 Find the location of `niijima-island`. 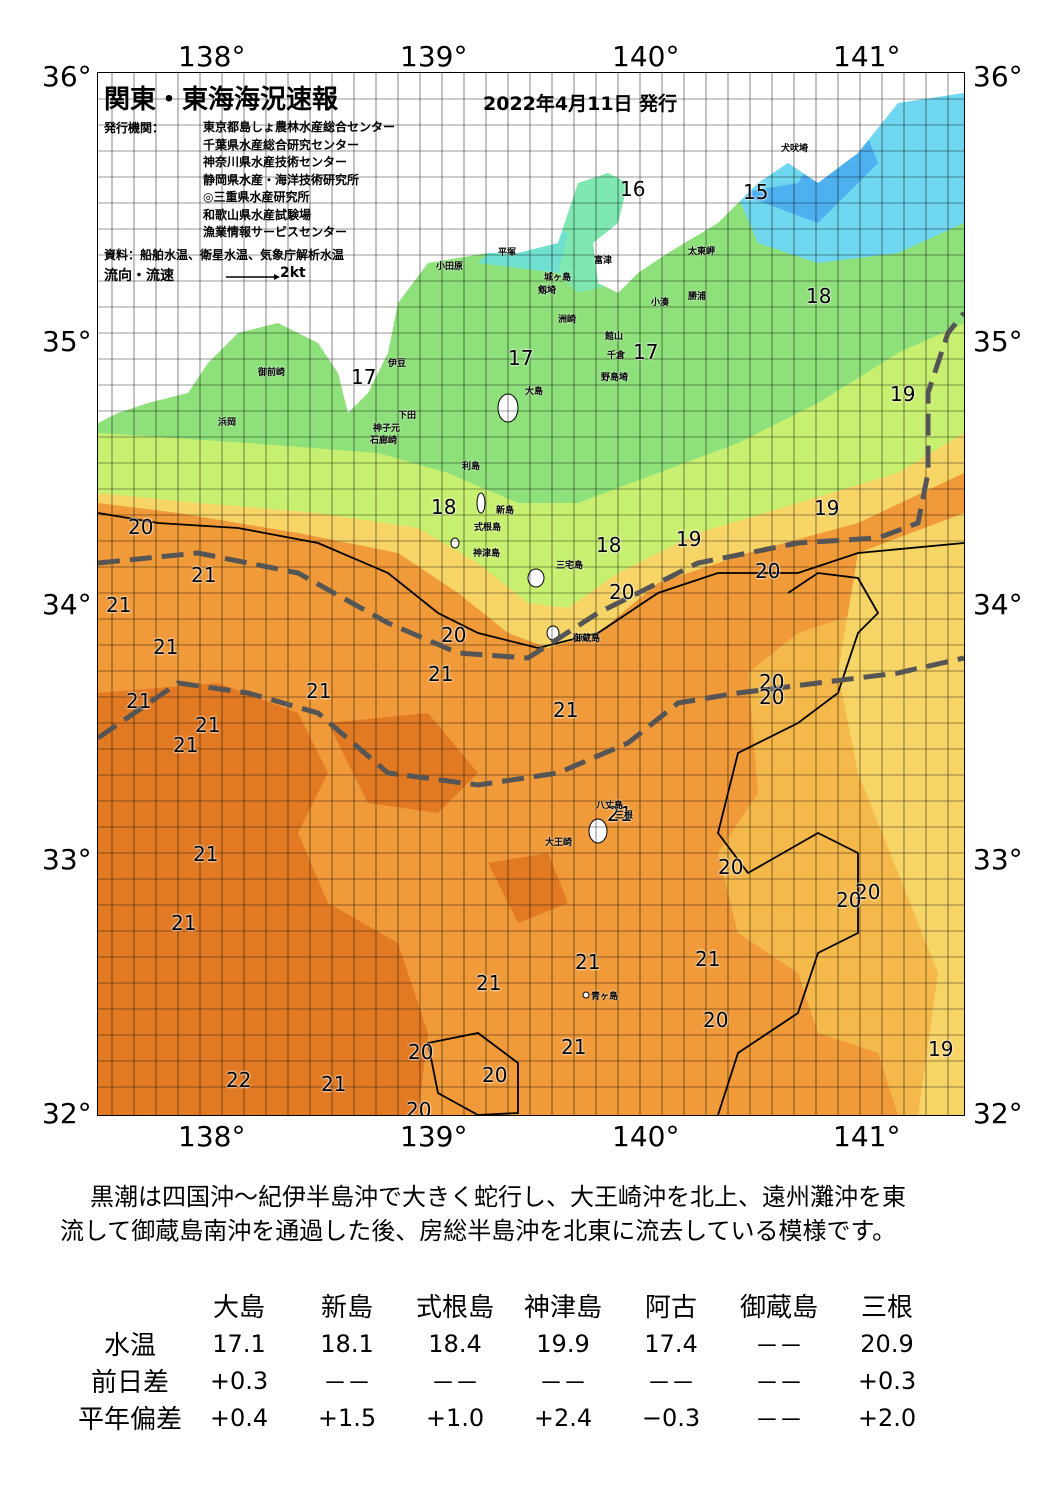

niijima-island is located at coordinates (481, 503).